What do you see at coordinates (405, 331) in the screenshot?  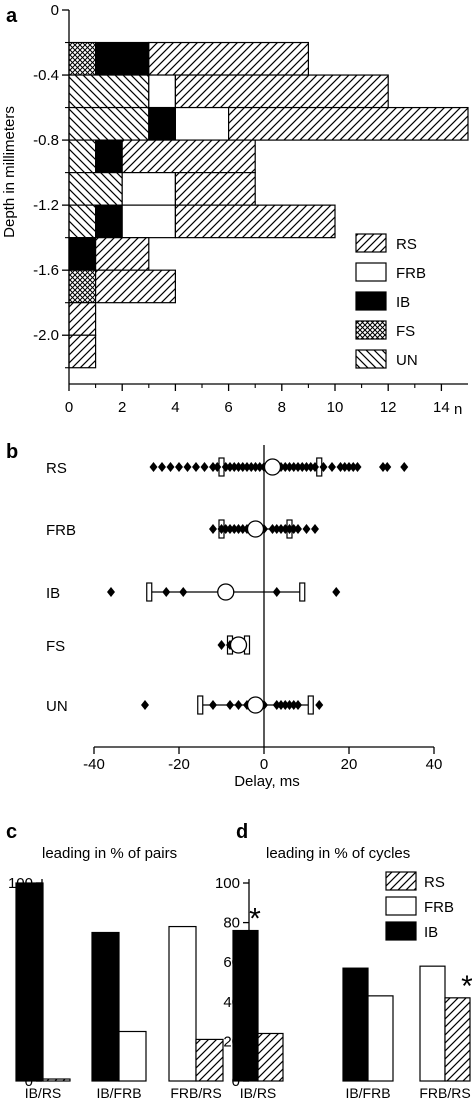 I see `panel-a-legend-label: FS` at bounding box center [405, 331].